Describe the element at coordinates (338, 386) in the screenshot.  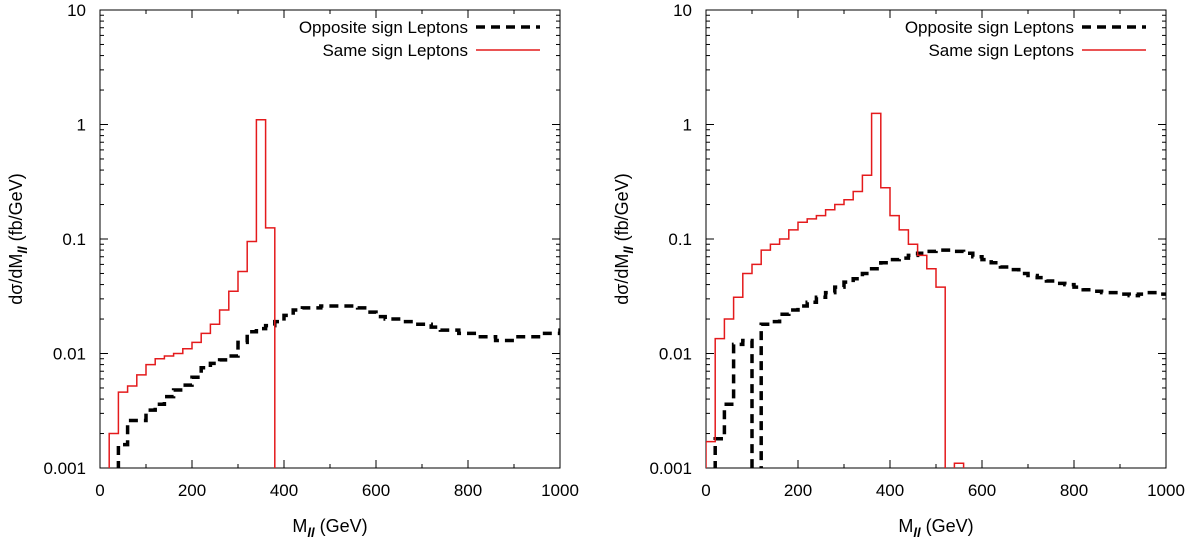
I see `series-line-opposite-sign` at that location.